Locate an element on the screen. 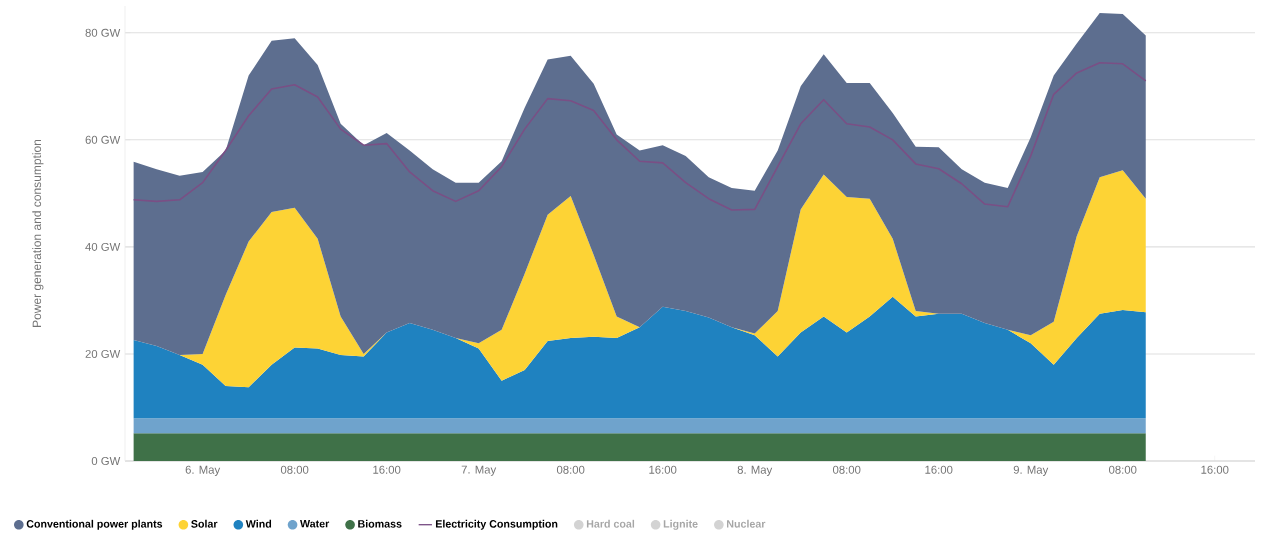  y-tick-label: 20 GW is located at coordinates (103, 353).